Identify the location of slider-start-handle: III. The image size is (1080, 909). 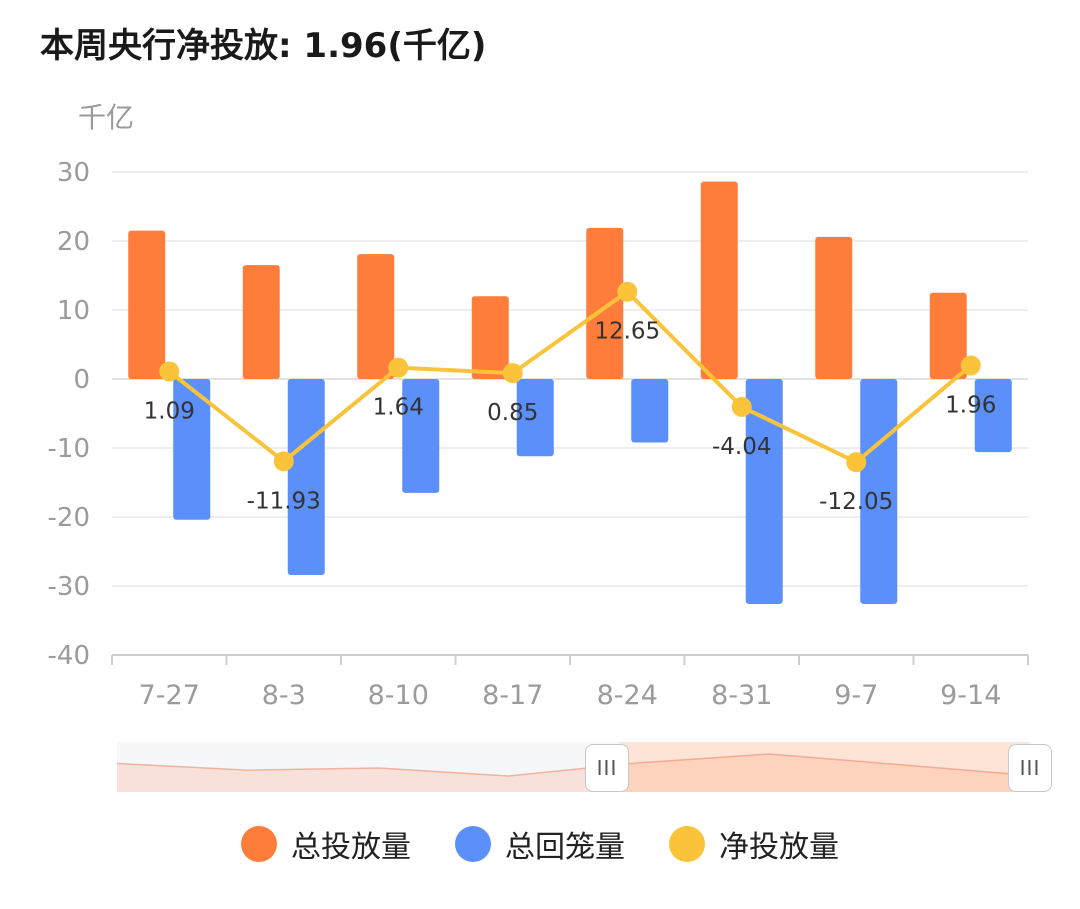
(607, 768).